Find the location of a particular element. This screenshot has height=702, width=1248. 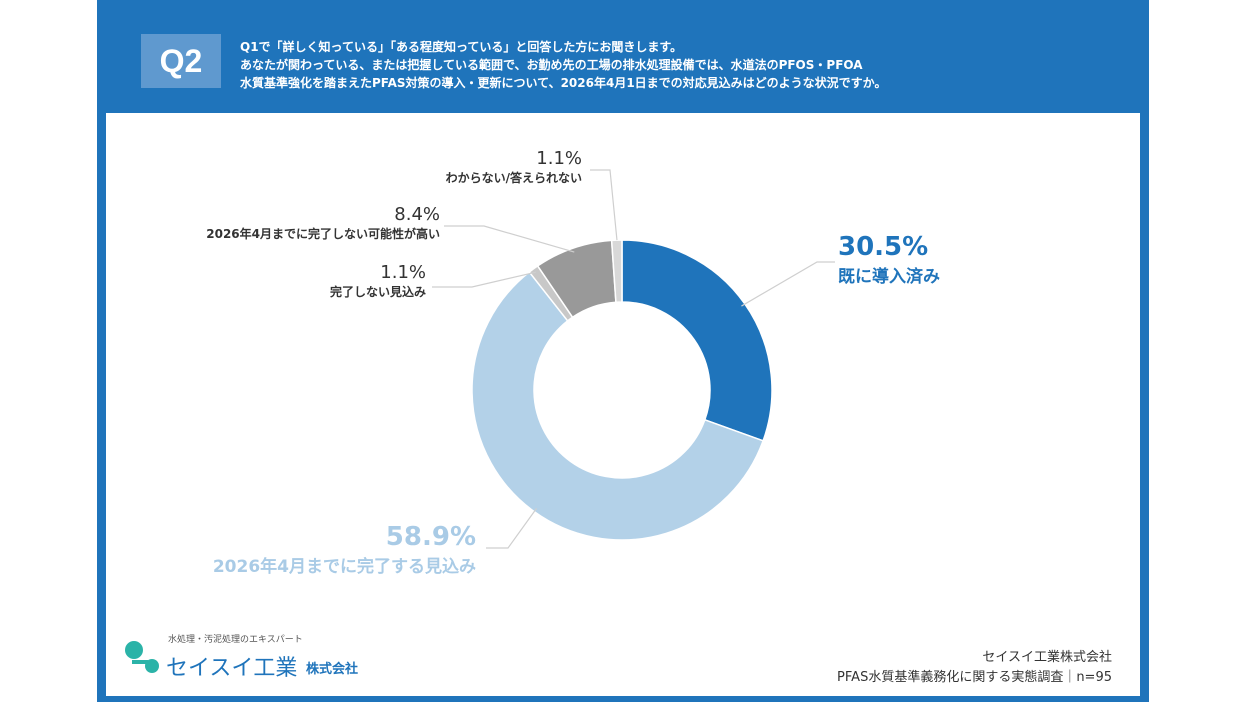

leader-line-not-complete is located at coordinates (484, 279).